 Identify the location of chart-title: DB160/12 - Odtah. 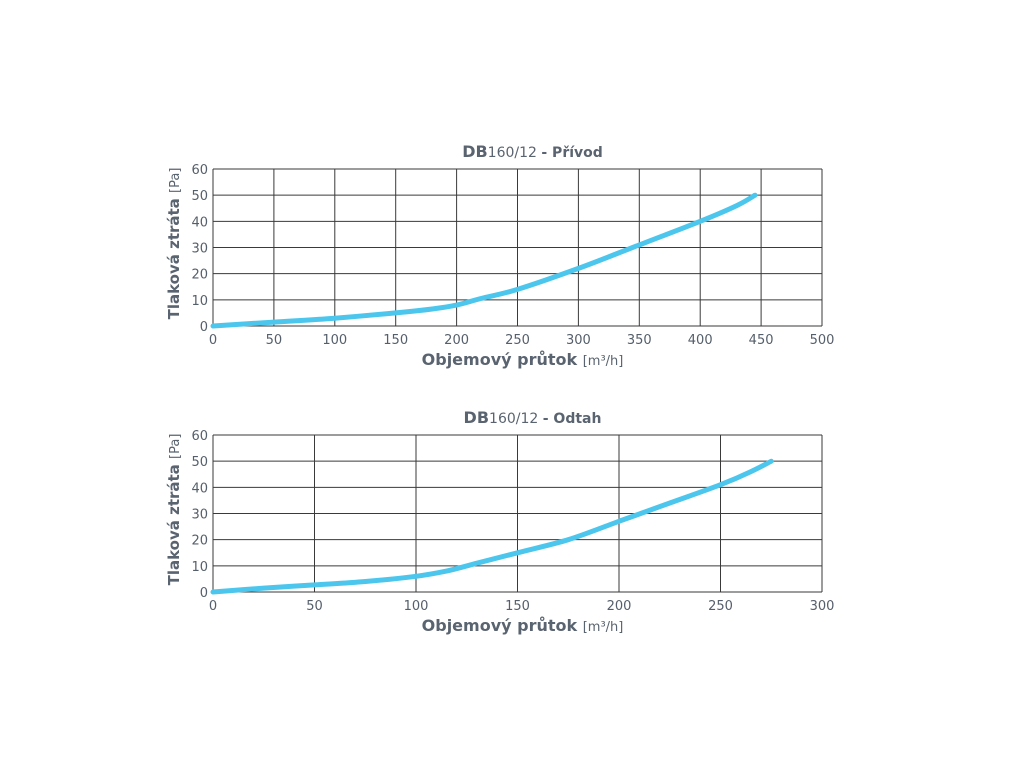
(533, 417).